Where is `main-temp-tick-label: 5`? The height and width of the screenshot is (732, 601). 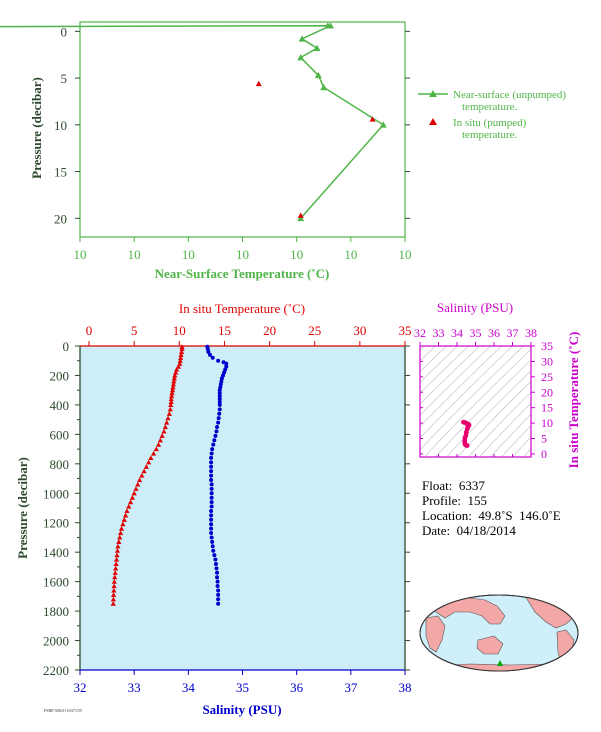
main-temp-tick-label: 5 is located at coordinates (134, 330).